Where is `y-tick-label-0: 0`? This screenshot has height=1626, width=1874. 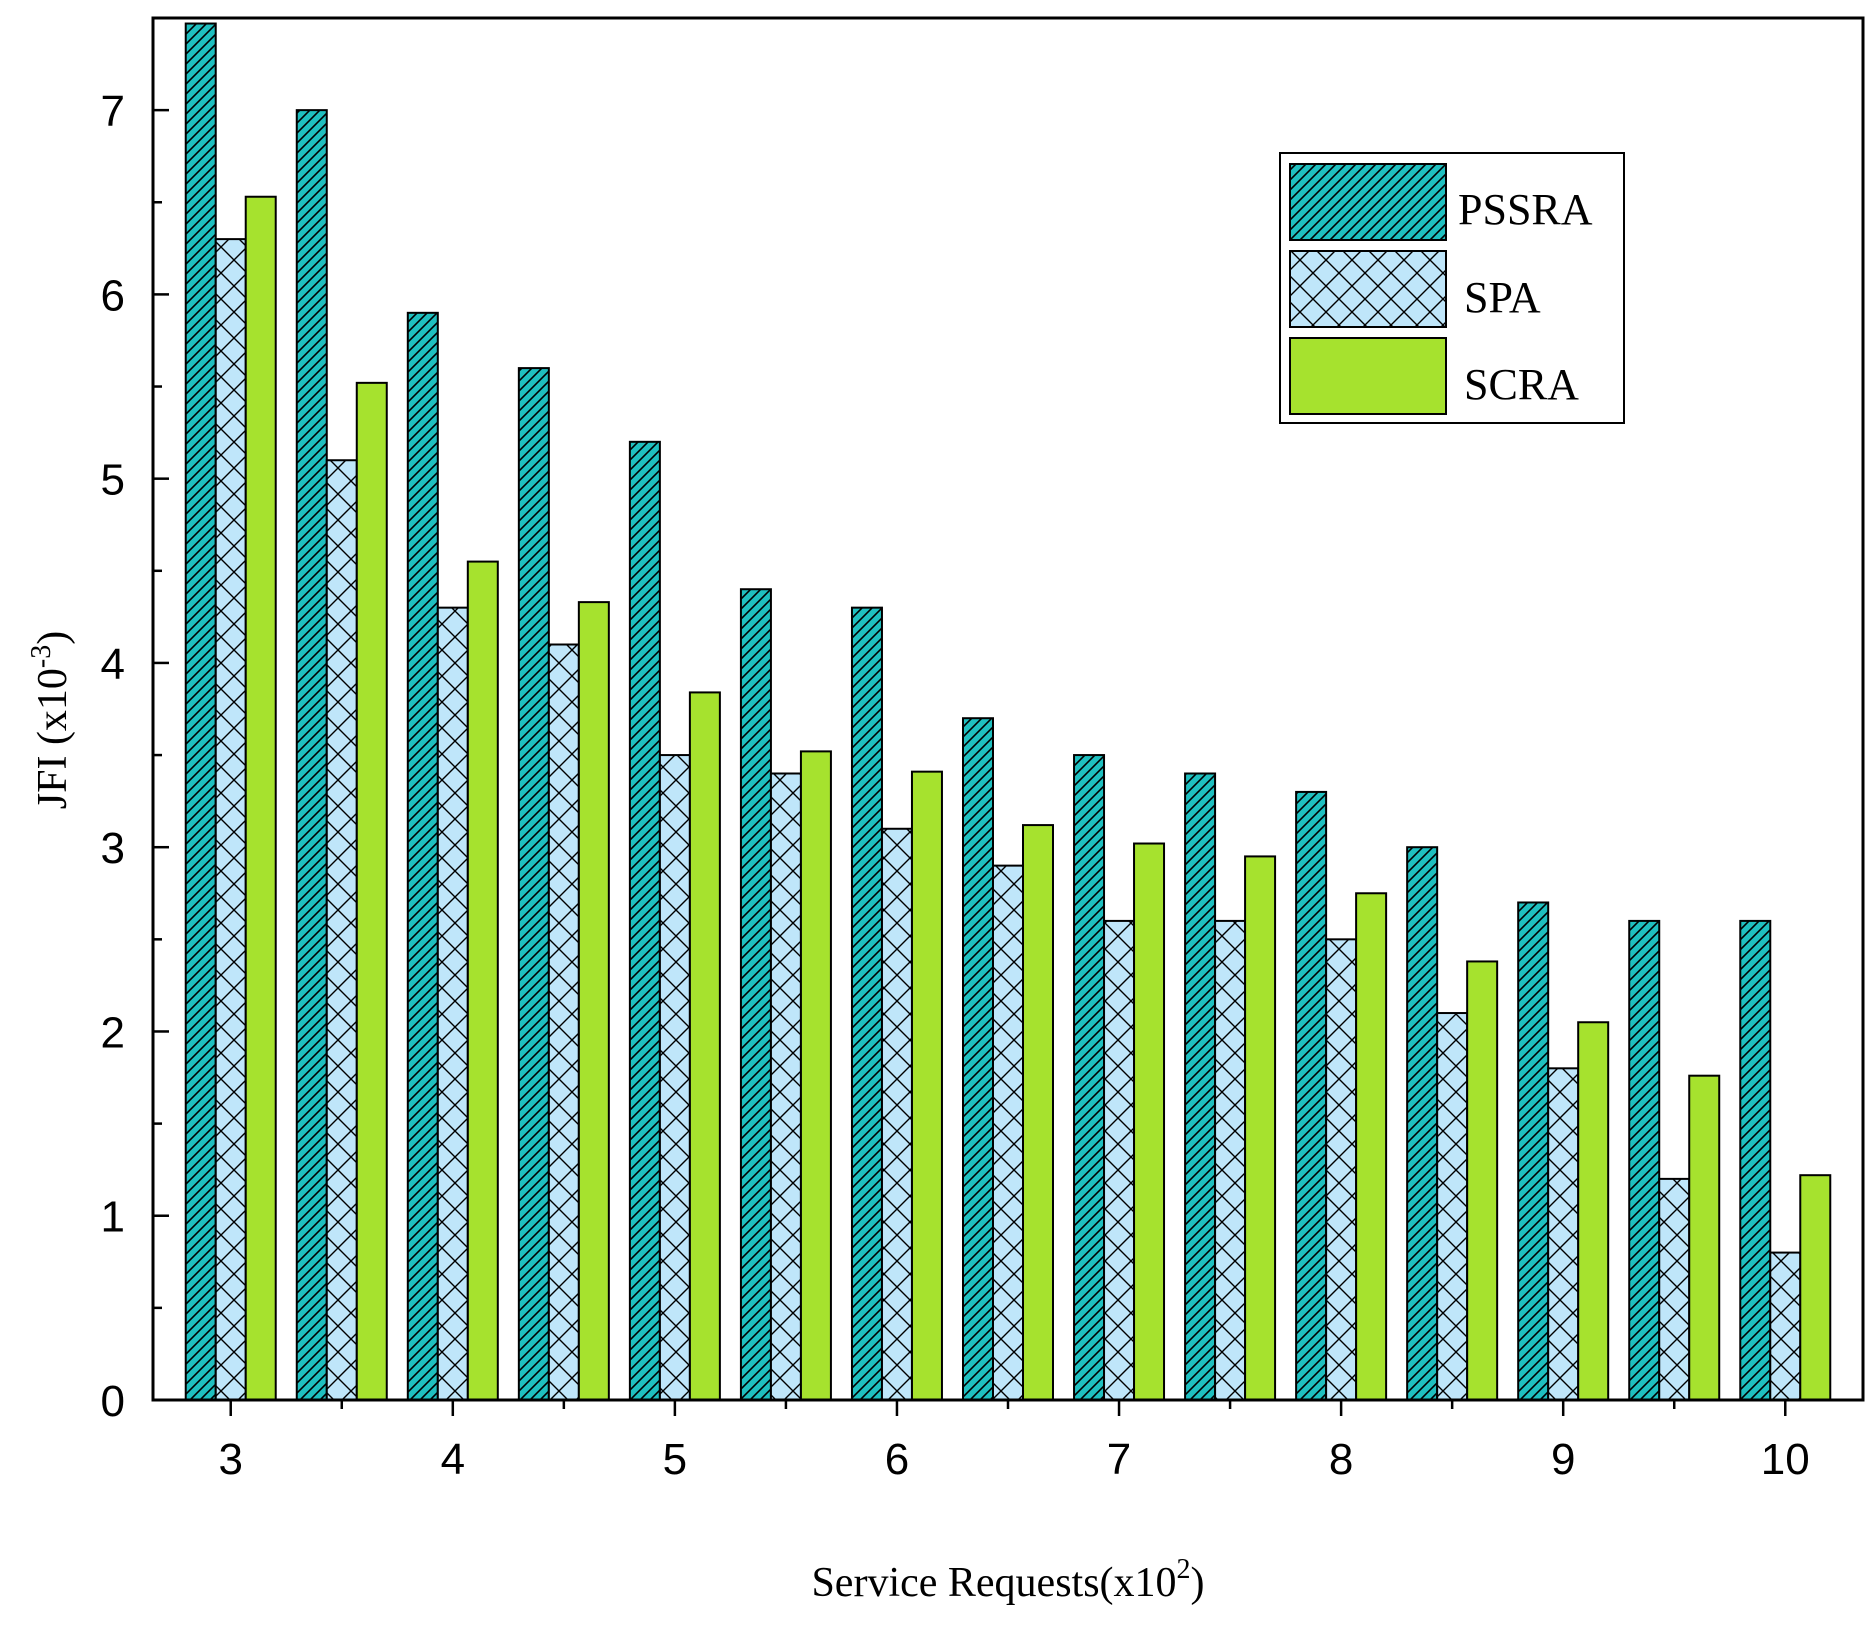 y-tick-label-0: 0 is located at coordinates (113, 1401).